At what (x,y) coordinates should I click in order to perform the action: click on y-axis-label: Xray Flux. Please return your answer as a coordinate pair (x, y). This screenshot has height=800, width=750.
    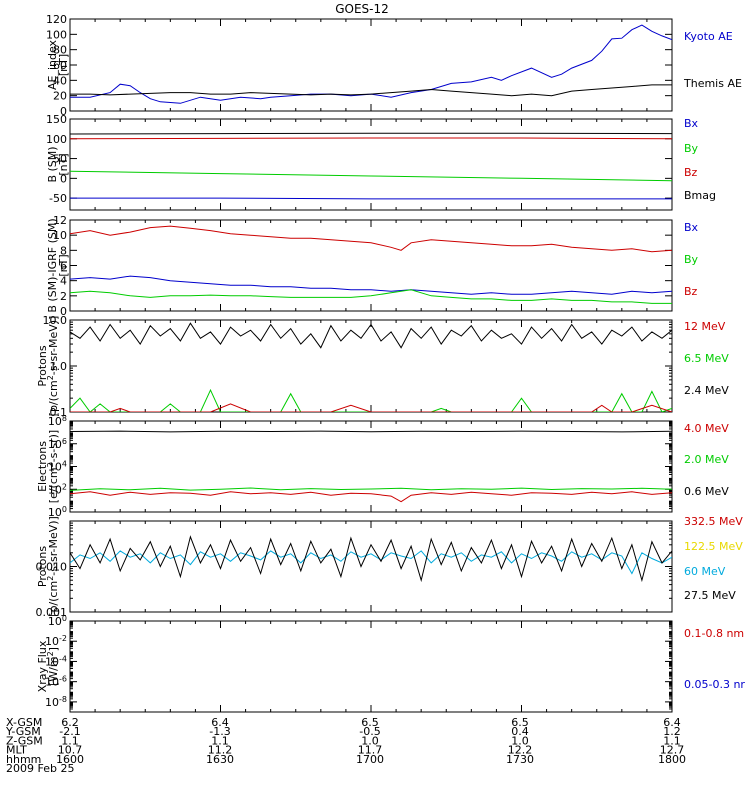
    Looking at the image, I should click on (42, 666).